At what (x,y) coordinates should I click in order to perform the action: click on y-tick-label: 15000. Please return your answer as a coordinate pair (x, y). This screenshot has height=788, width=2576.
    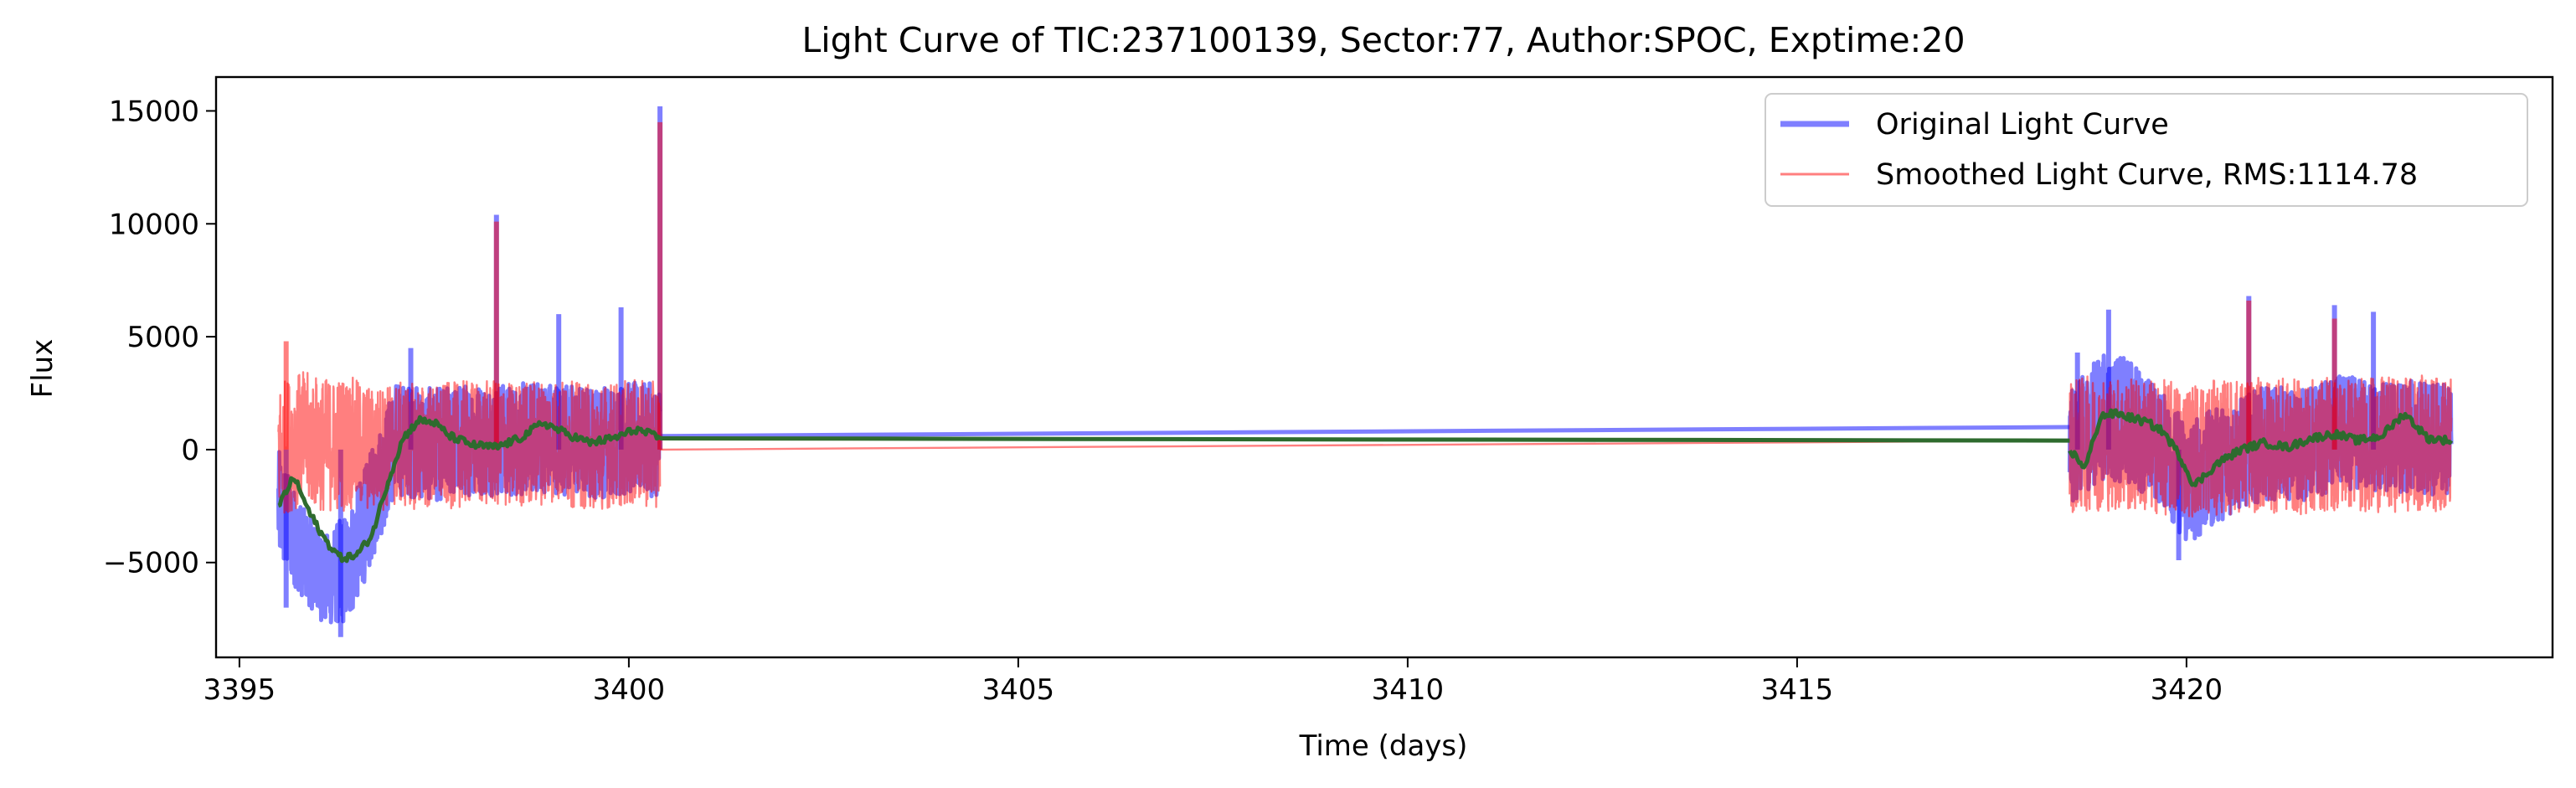
    Looking at the image, I should click on (154, 111).